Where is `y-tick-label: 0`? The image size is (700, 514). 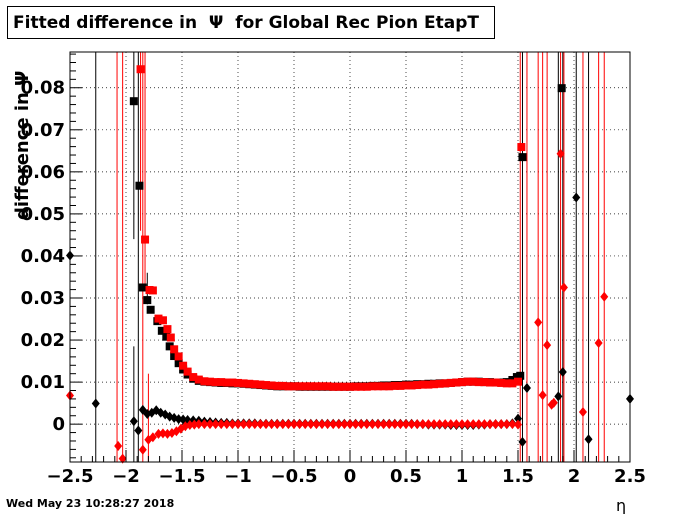 y-tick-label: 0 is located at coordinates (58, 424).